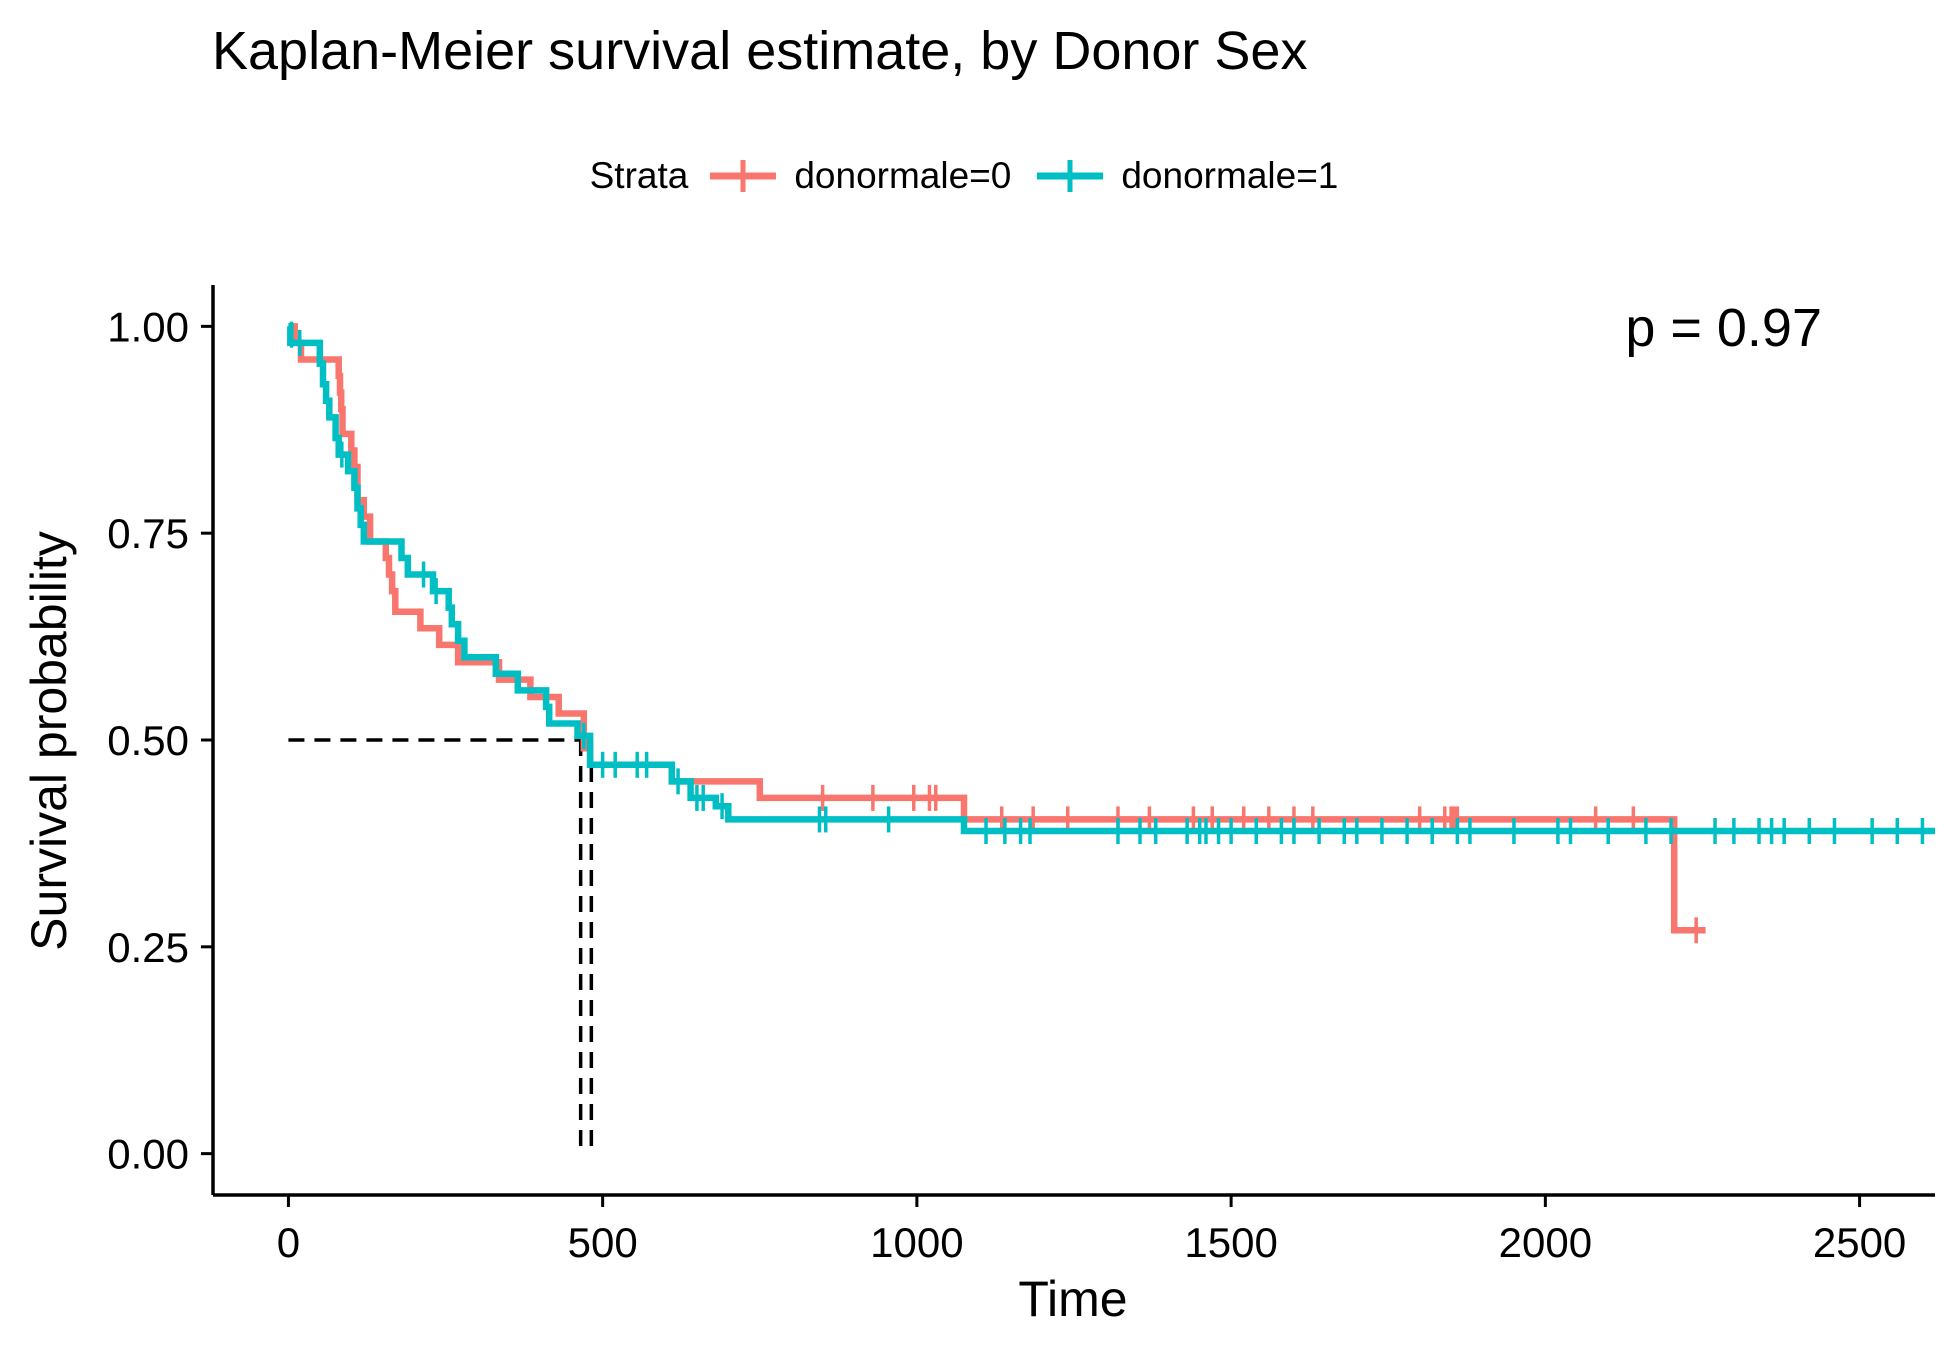  I want to click on x-tick-label: 500, so click(603, 1242).